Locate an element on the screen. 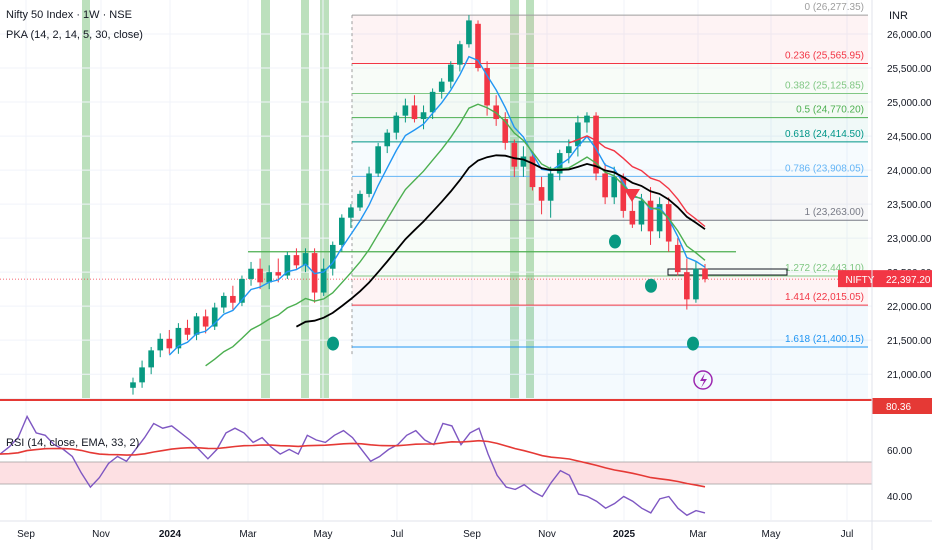 This screenshot has height=555, width=932. rsi-line is located at coordinates (353, 465).